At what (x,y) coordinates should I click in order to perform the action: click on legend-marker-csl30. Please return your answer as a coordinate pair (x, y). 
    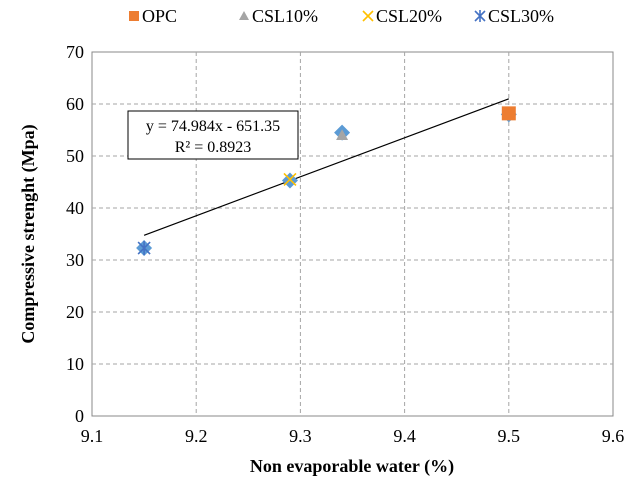
    Looking at the image, I should click on (480, 16).